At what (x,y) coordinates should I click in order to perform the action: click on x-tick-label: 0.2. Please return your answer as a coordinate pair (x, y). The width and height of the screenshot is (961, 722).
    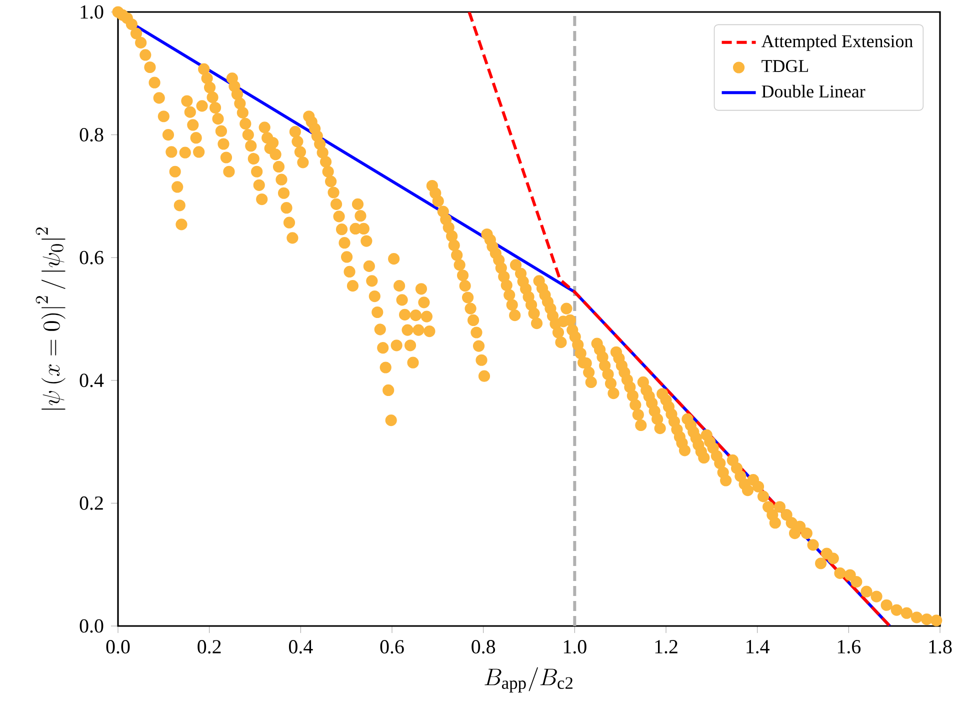
    Looking at the image, I should click on (209, 647).